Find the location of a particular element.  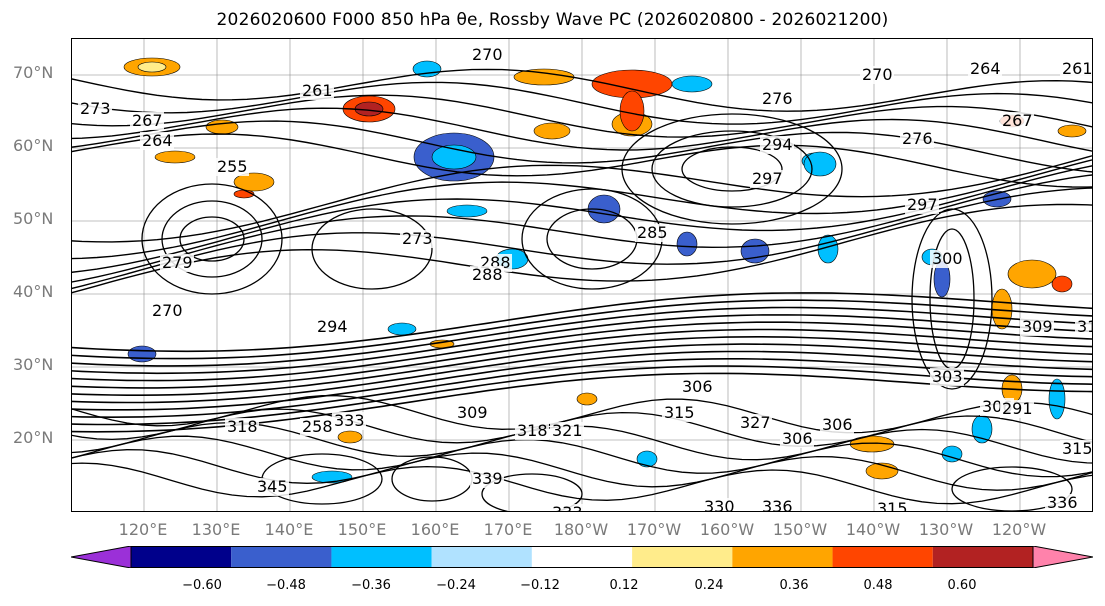

lon-label-140w: 140°W is located at coordinates (873, 529).